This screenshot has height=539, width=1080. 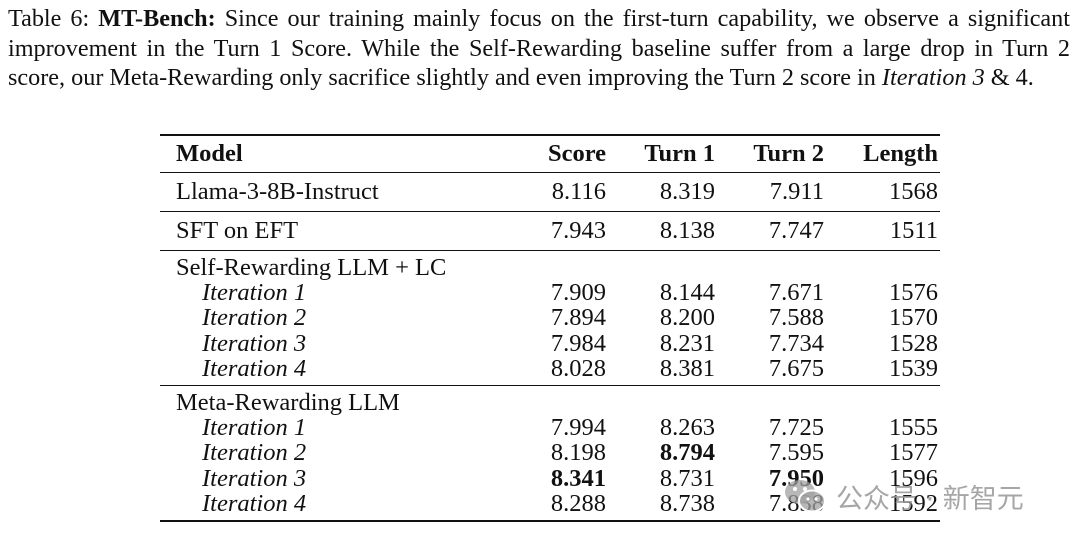 I want to click on table-row: Iteration 4 8.028 8.381 7.675 1539, so click(x=550, y=371).